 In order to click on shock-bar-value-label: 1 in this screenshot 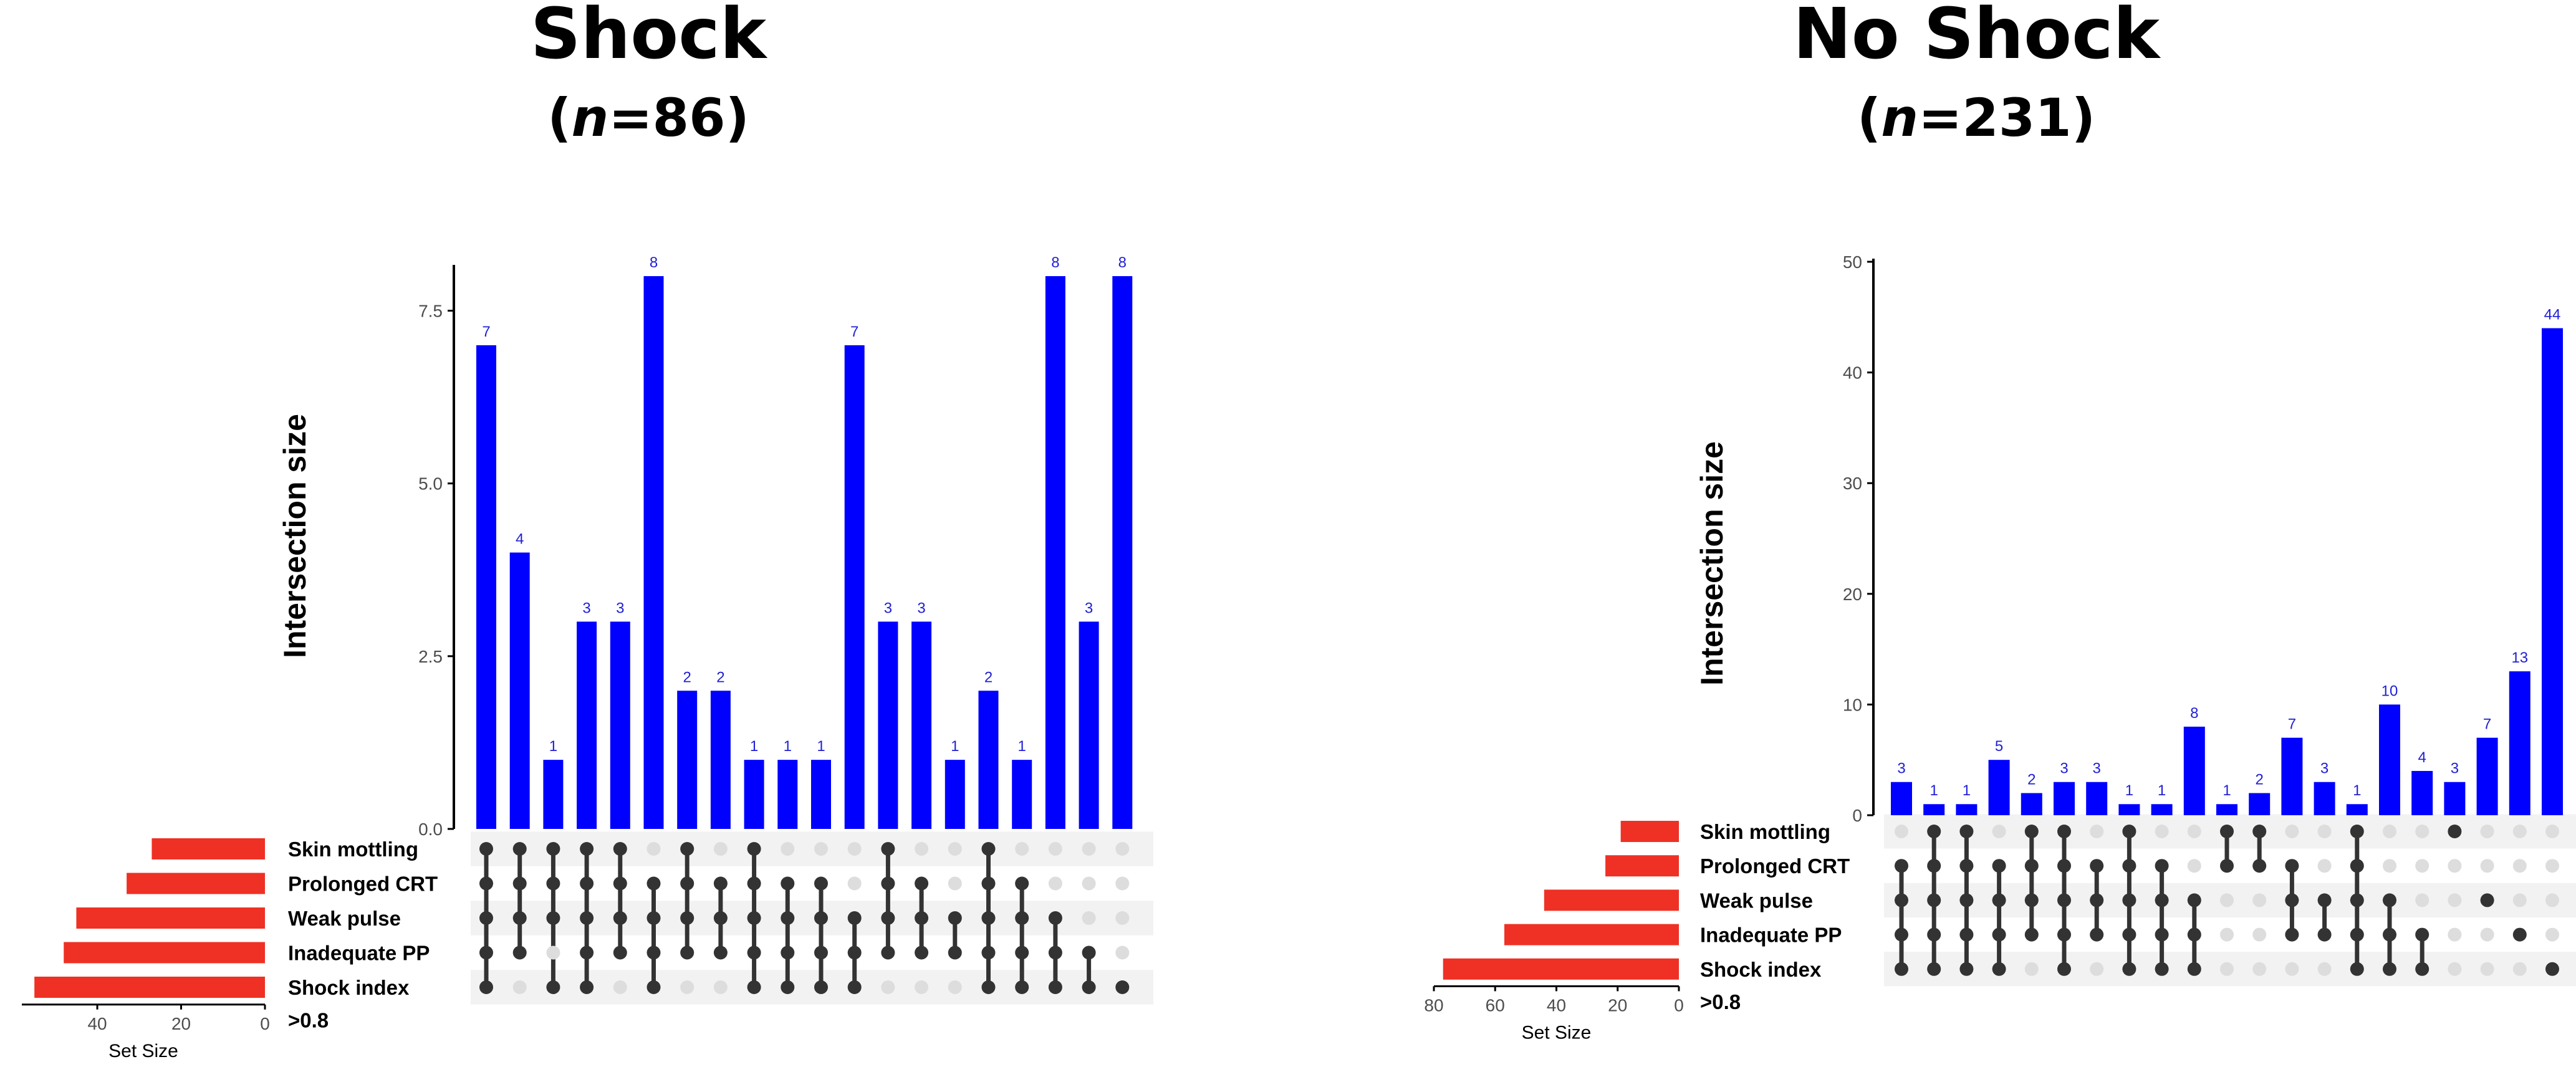, I will do `click(754, 746)`.